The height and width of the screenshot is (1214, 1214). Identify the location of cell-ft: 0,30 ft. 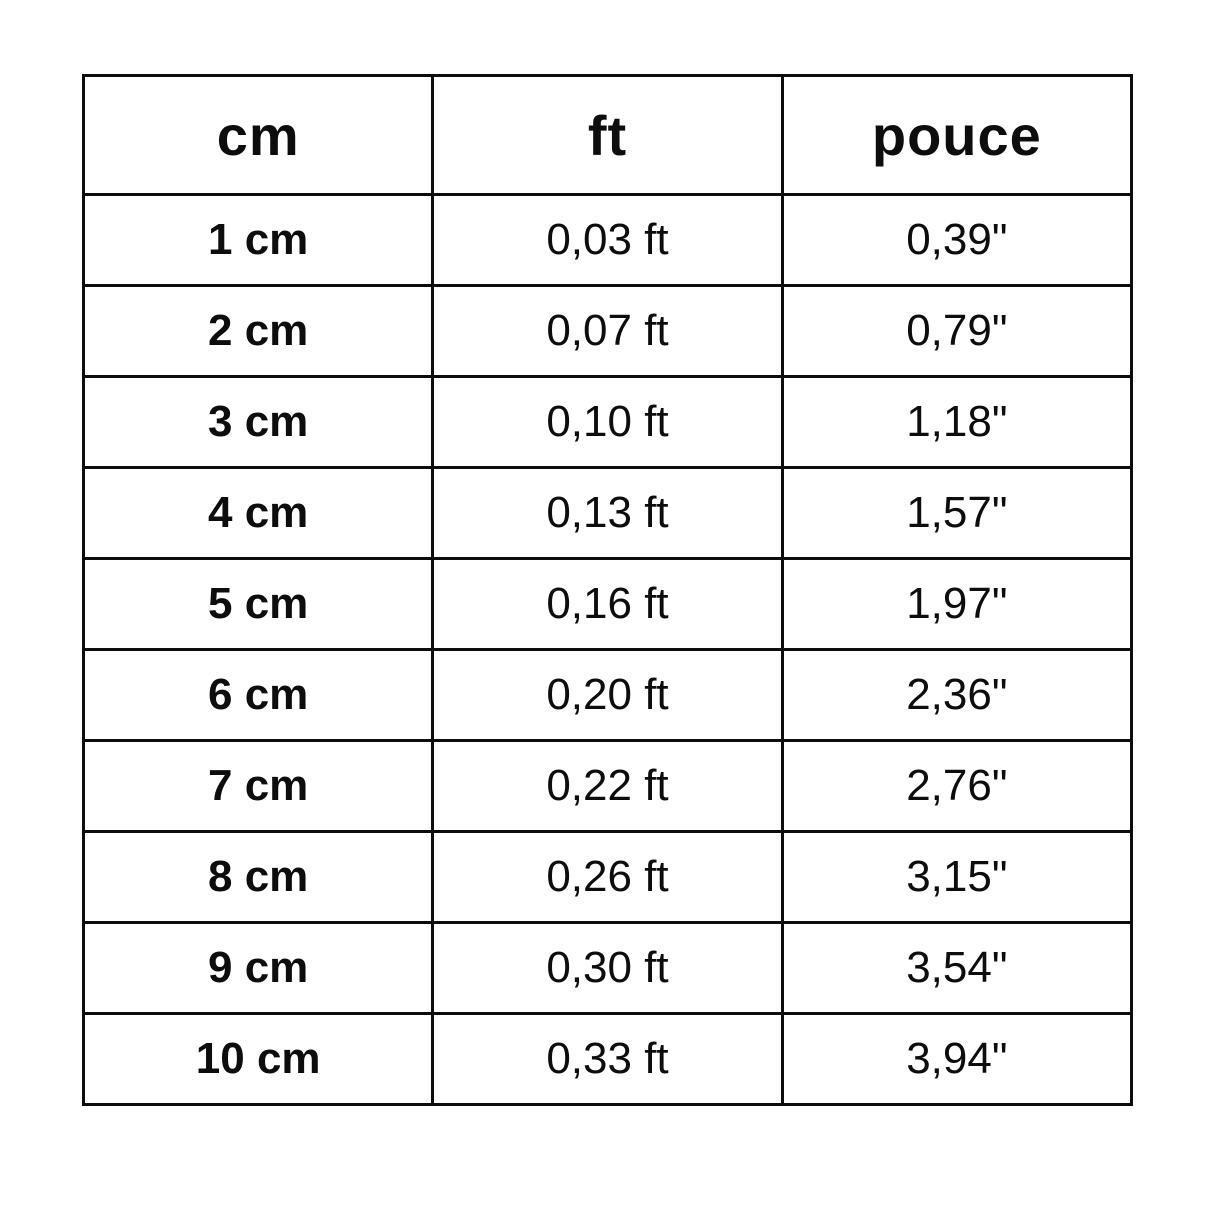
(607, 968).